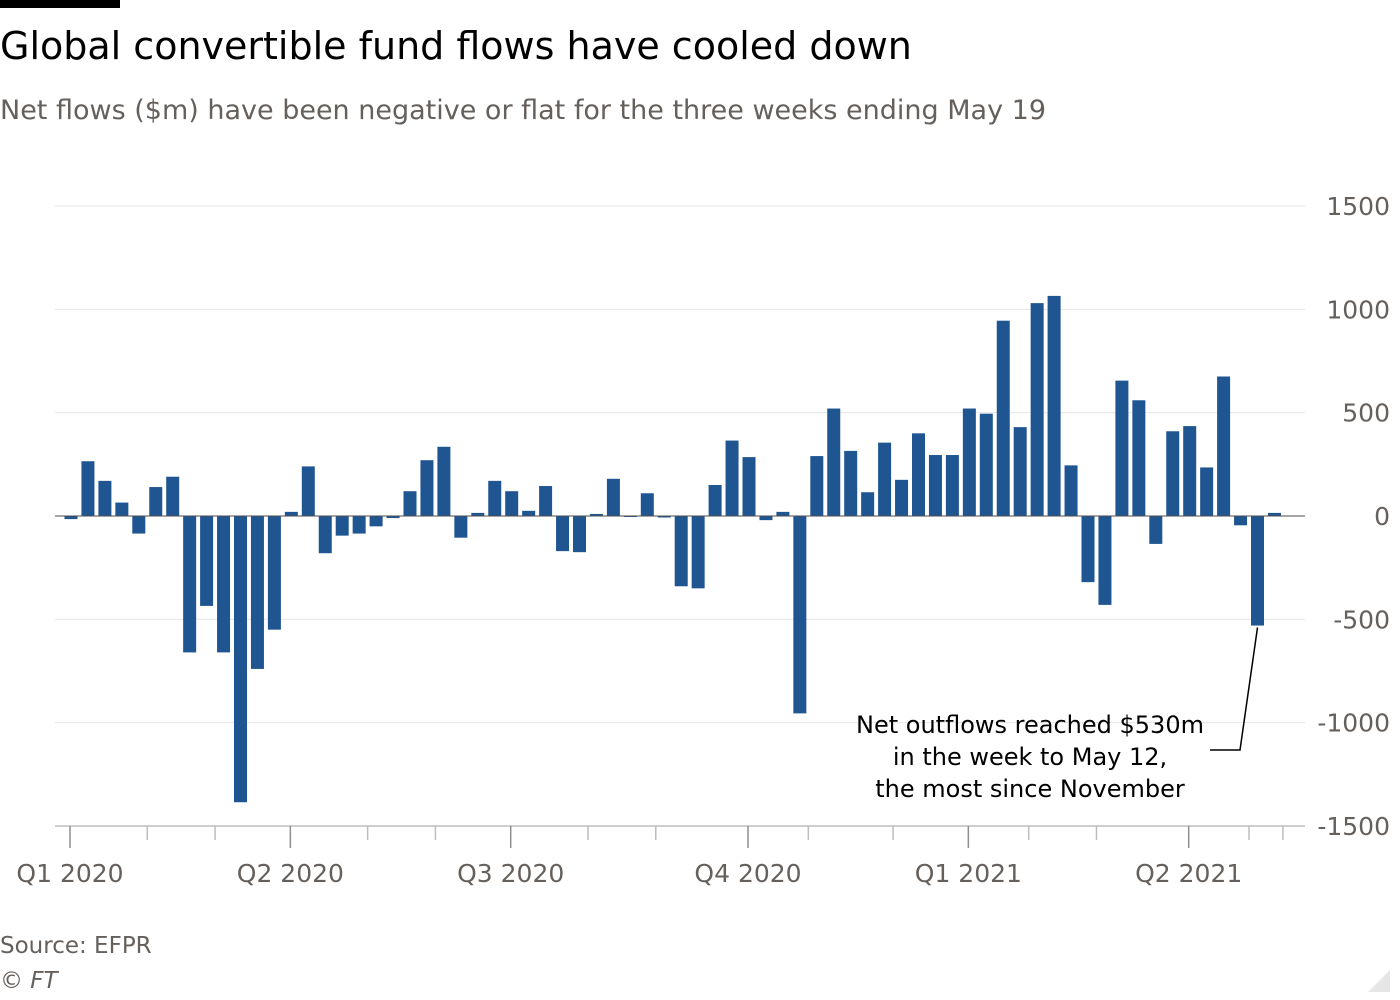  Describe the element at coordinates (1188, 873) in the screenshot. I see `x-tick-label: Q2 2021` at that location.